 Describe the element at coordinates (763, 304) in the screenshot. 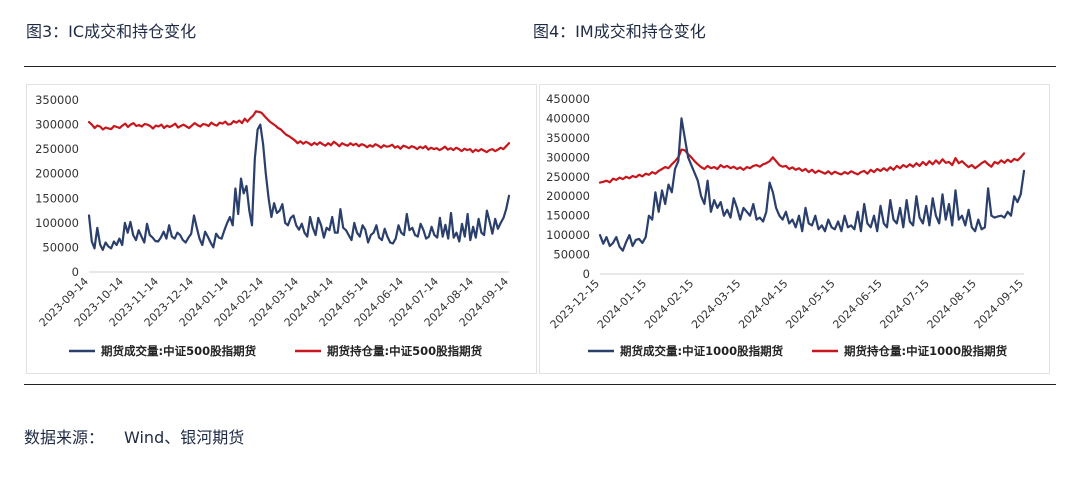

I see `x-tick-label: 2024-04-15` at that location.